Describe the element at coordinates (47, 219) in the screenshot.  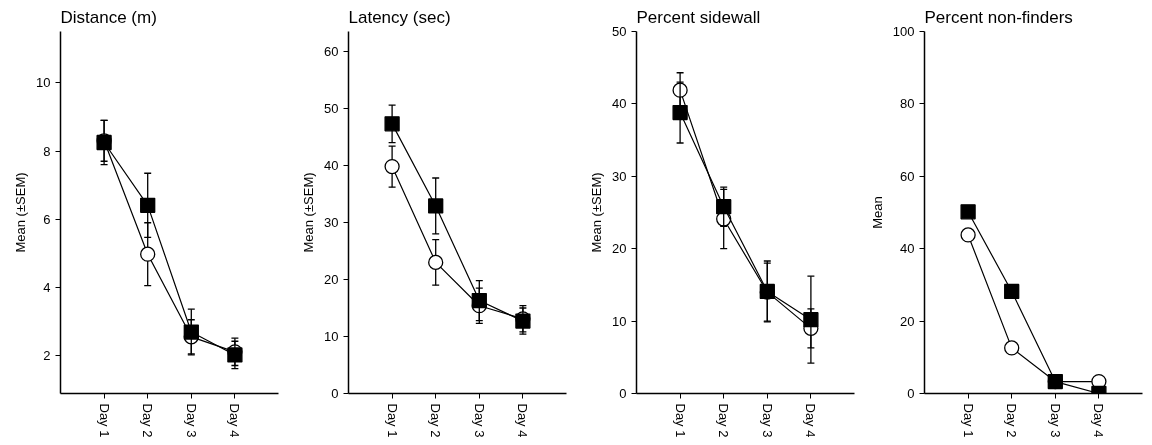
I see `y-tick-label: 6` at that location.